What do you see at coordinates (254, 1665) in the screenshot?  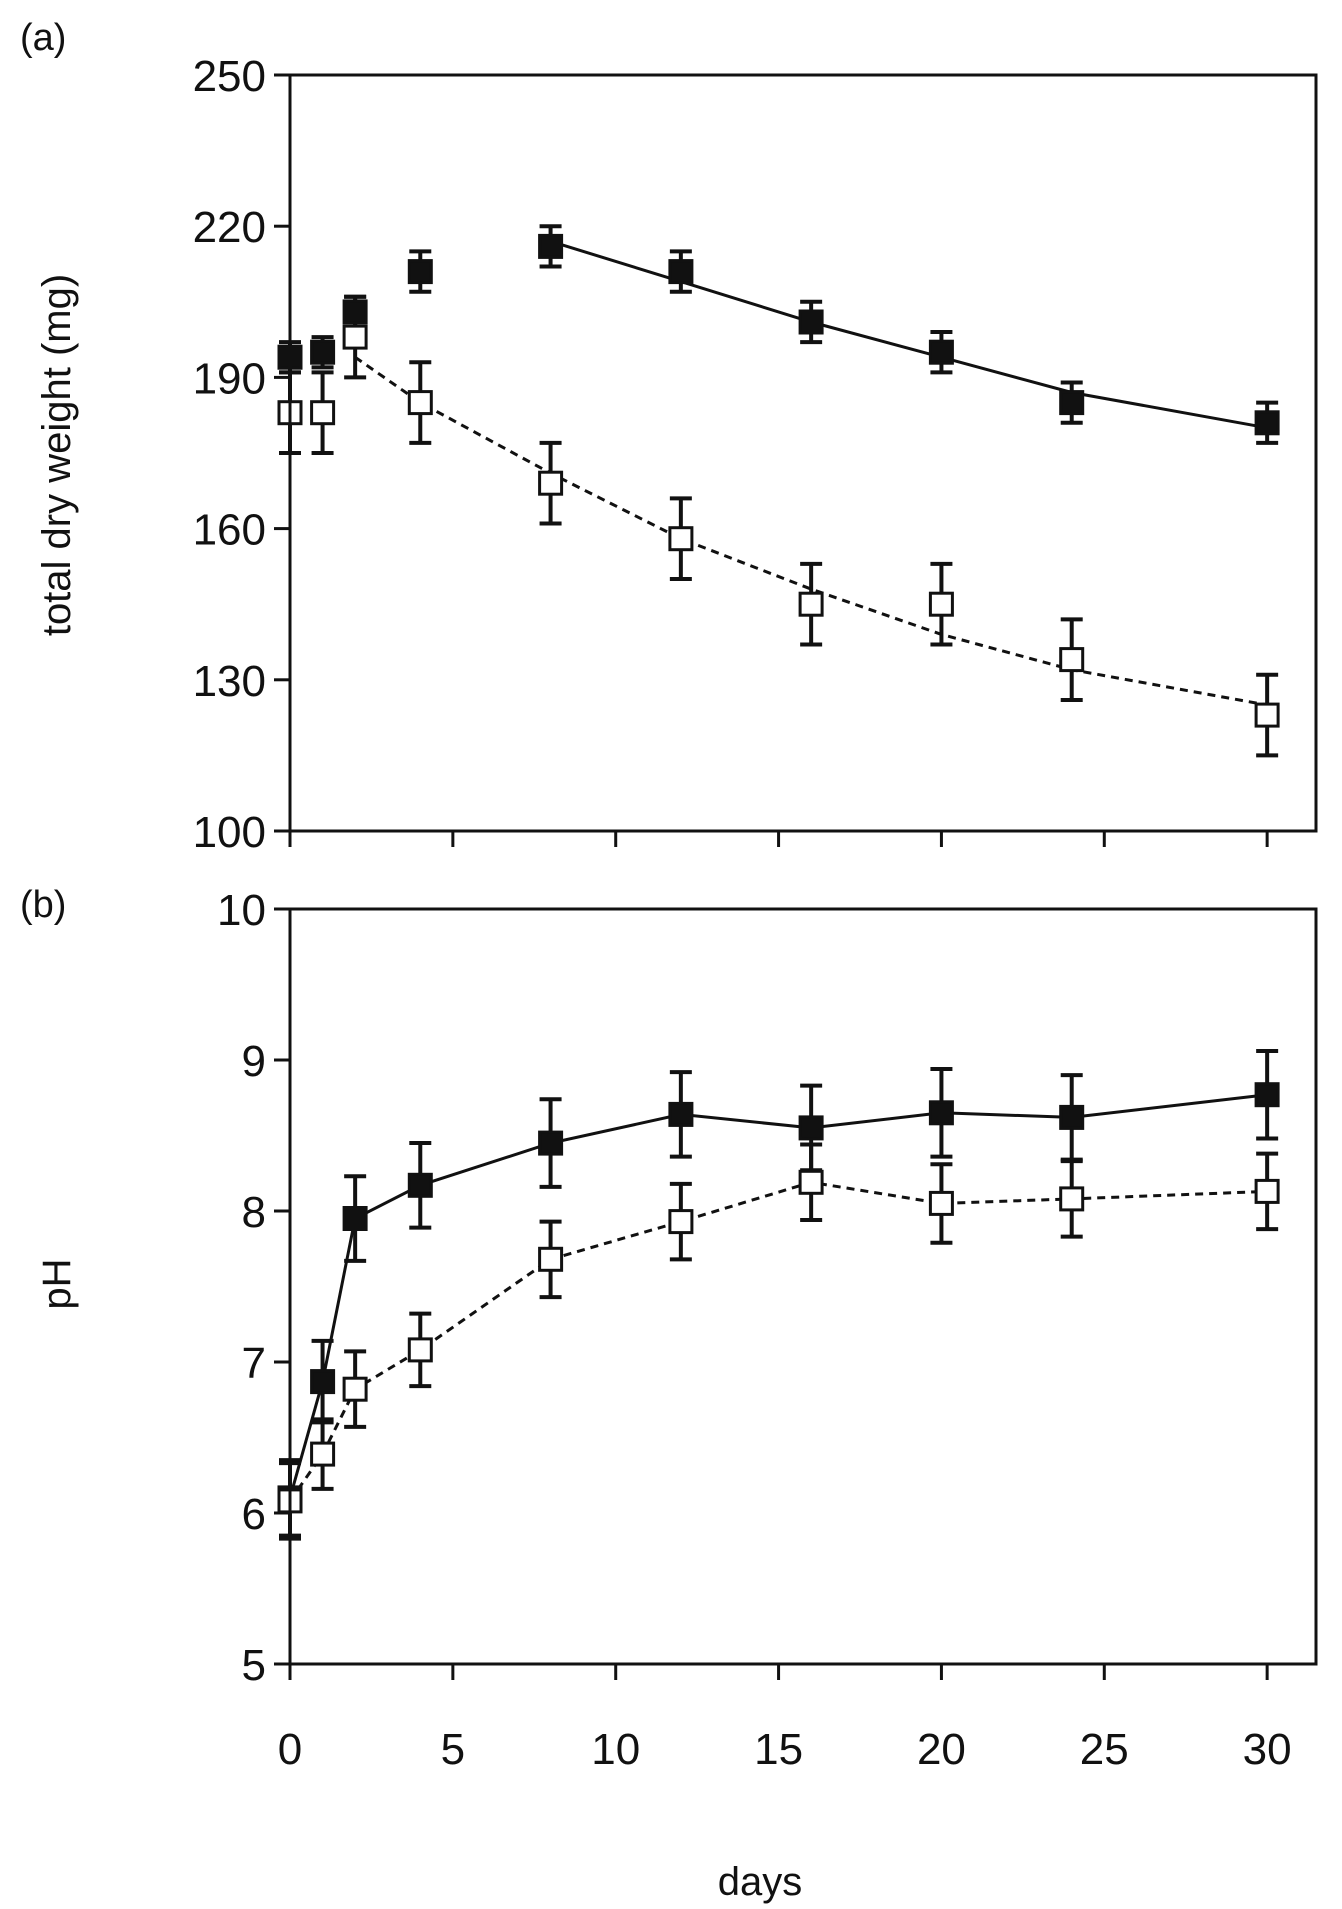 I see `panel-b-y-tick-label: 5` at bounding box center [254, 1665].